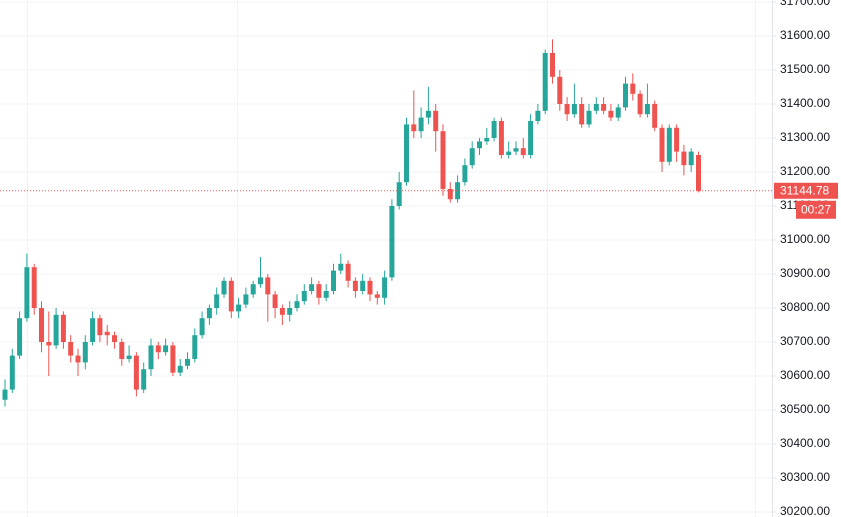 The image size is (841, 517). I want to click on y-tick-label: 31300.00, so click(805, 137).